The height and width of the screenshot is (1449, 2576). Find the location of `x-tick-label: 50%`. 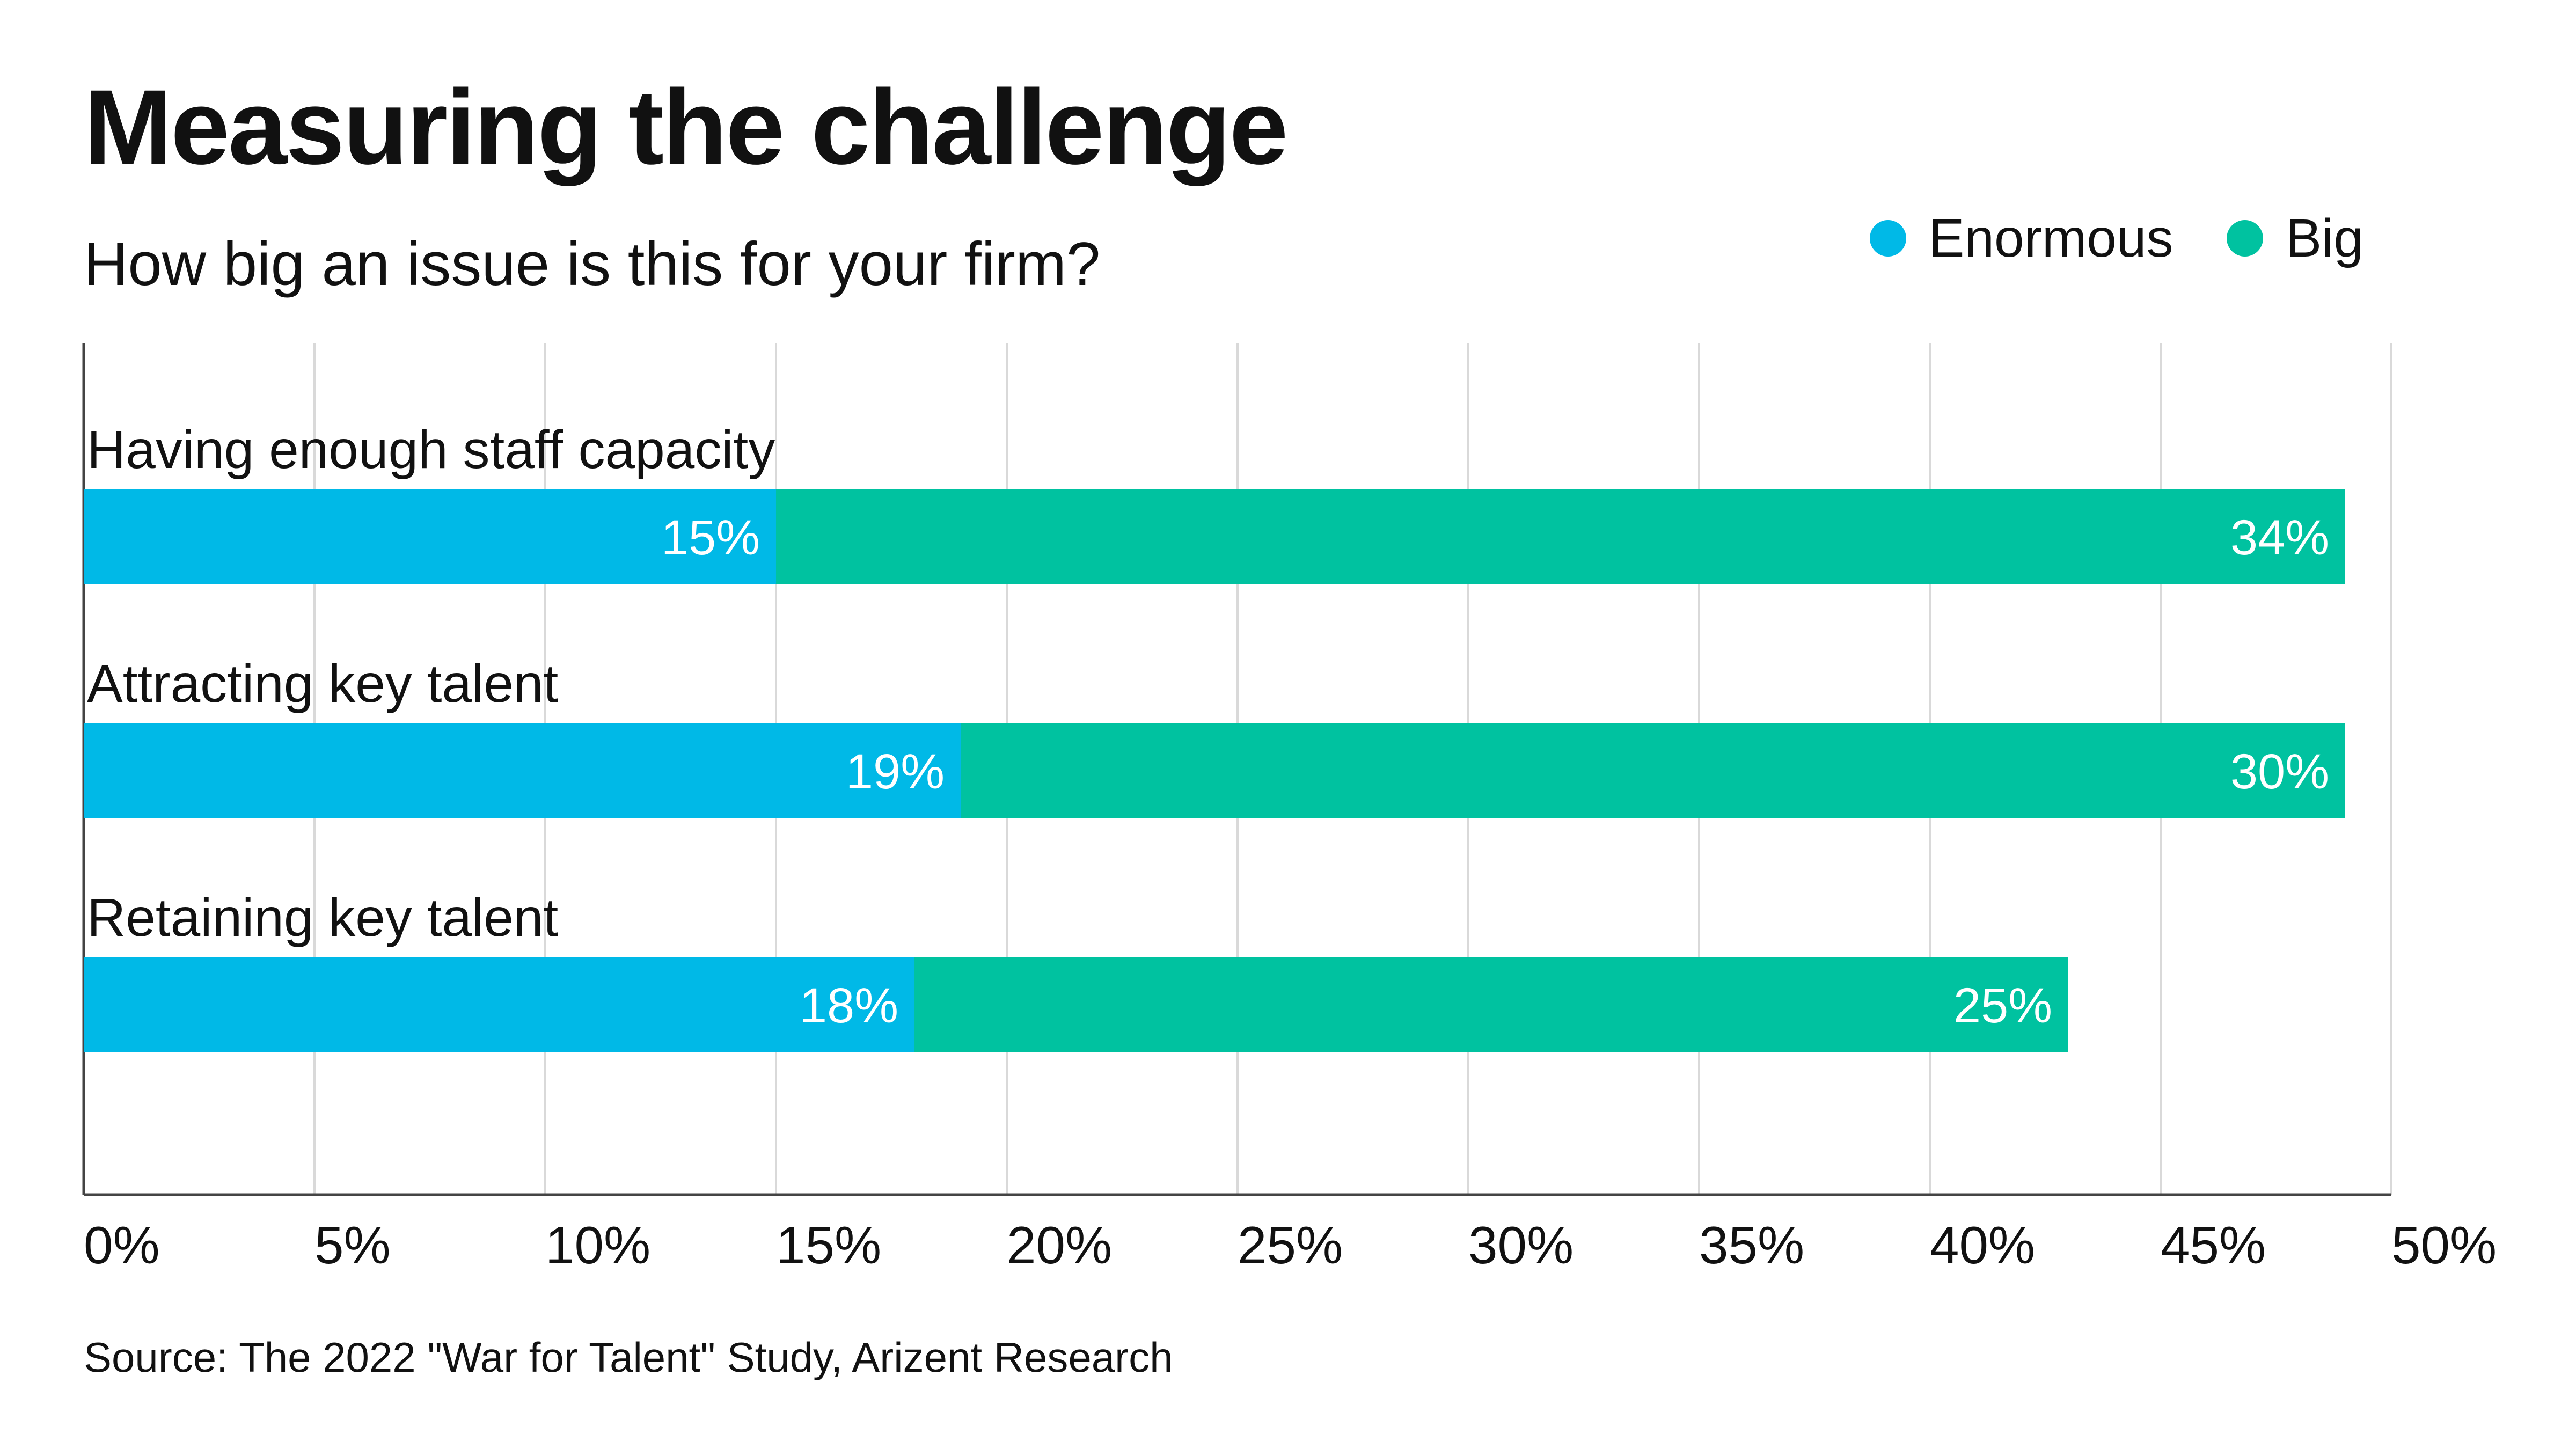

x-tick-label: 50% is located at coordinates (2444, 1245).